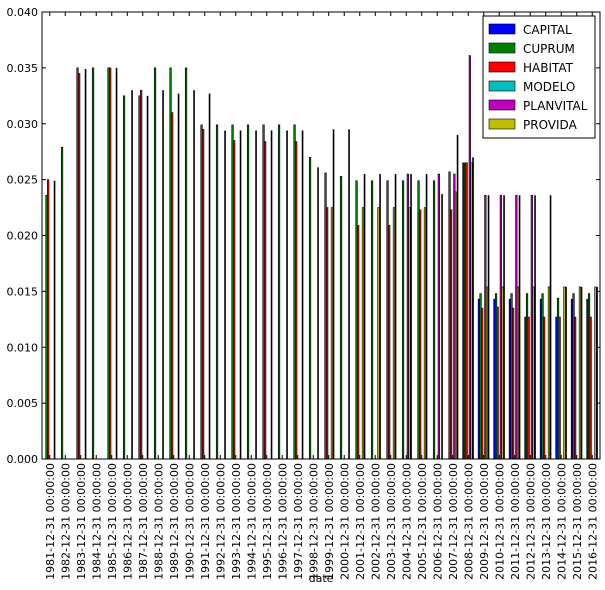  What do you see at coordinates (23, 68) in the screenshot?
I see `y-tick-label: 0.035` at bounding box center [23, 68].